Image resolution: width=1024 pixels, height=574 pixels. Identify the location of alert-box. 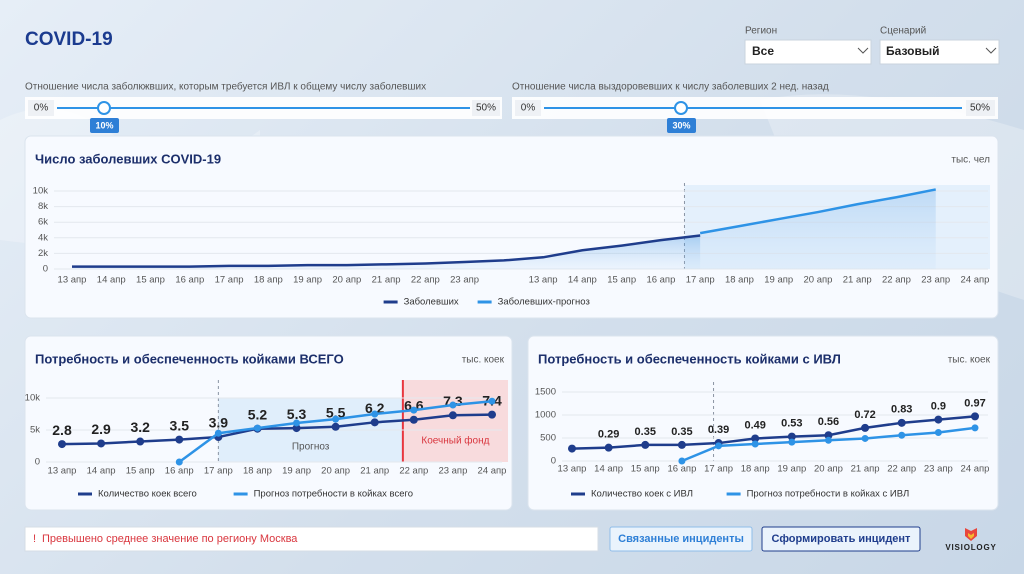
(311, 539).